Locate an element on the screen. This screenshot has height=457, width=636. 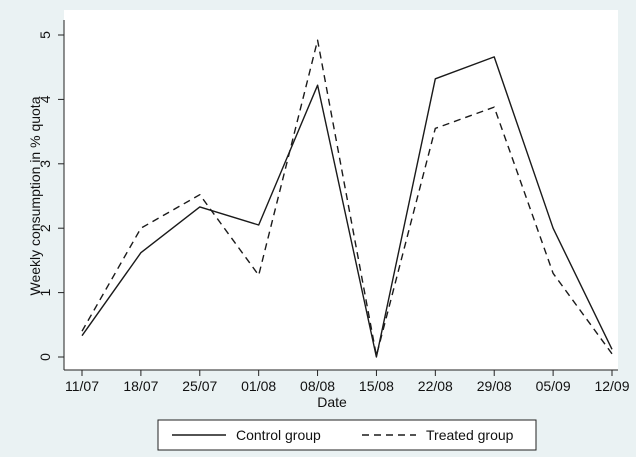
x-tick-label: 12/09 is located at coordinates (611, 386).